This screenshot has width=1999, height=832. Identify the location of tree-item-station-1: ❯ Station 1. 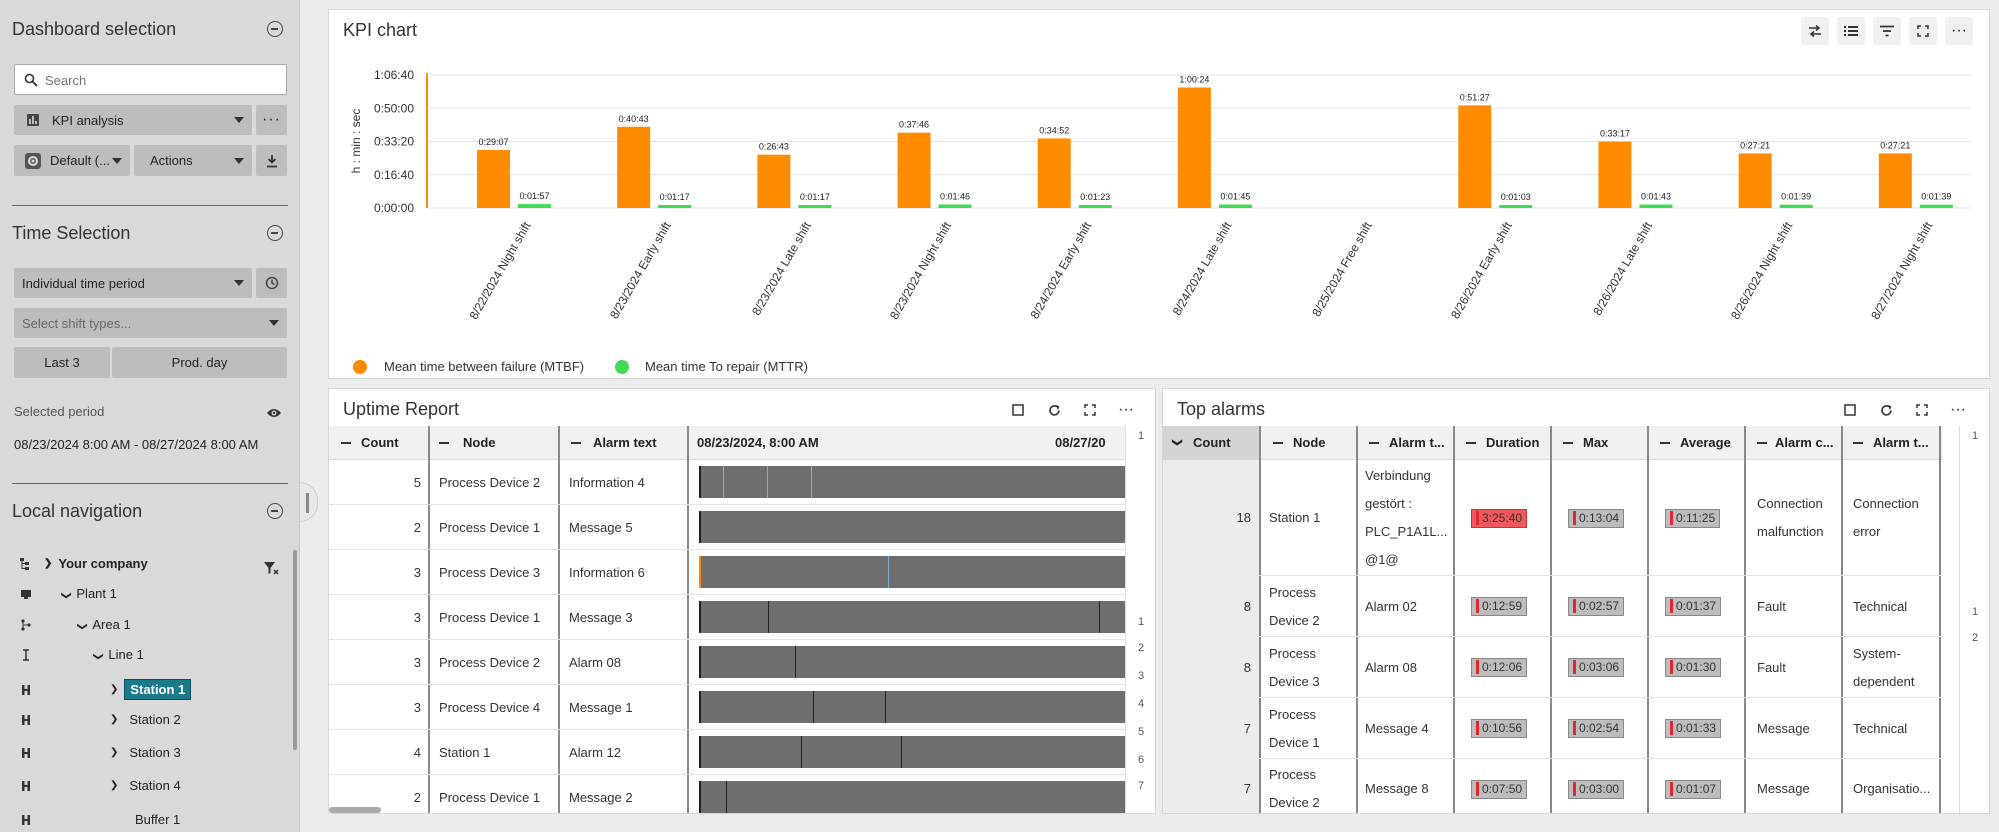
(106, 689).